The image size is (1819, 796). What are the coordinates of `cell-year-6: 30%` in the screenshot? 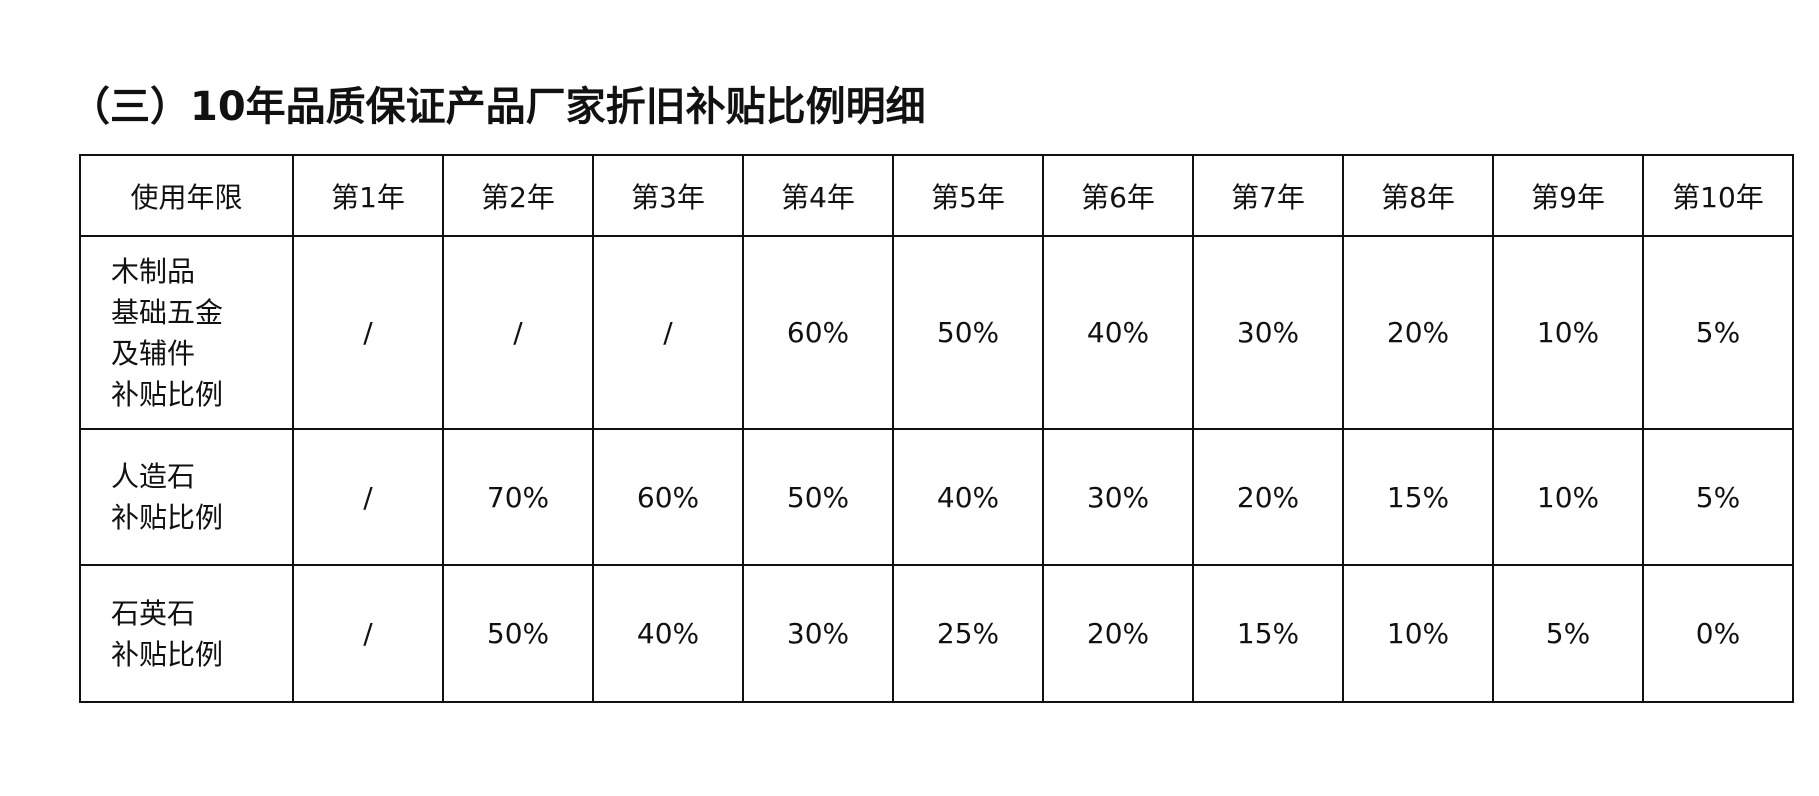 It's located at (1118, 497).